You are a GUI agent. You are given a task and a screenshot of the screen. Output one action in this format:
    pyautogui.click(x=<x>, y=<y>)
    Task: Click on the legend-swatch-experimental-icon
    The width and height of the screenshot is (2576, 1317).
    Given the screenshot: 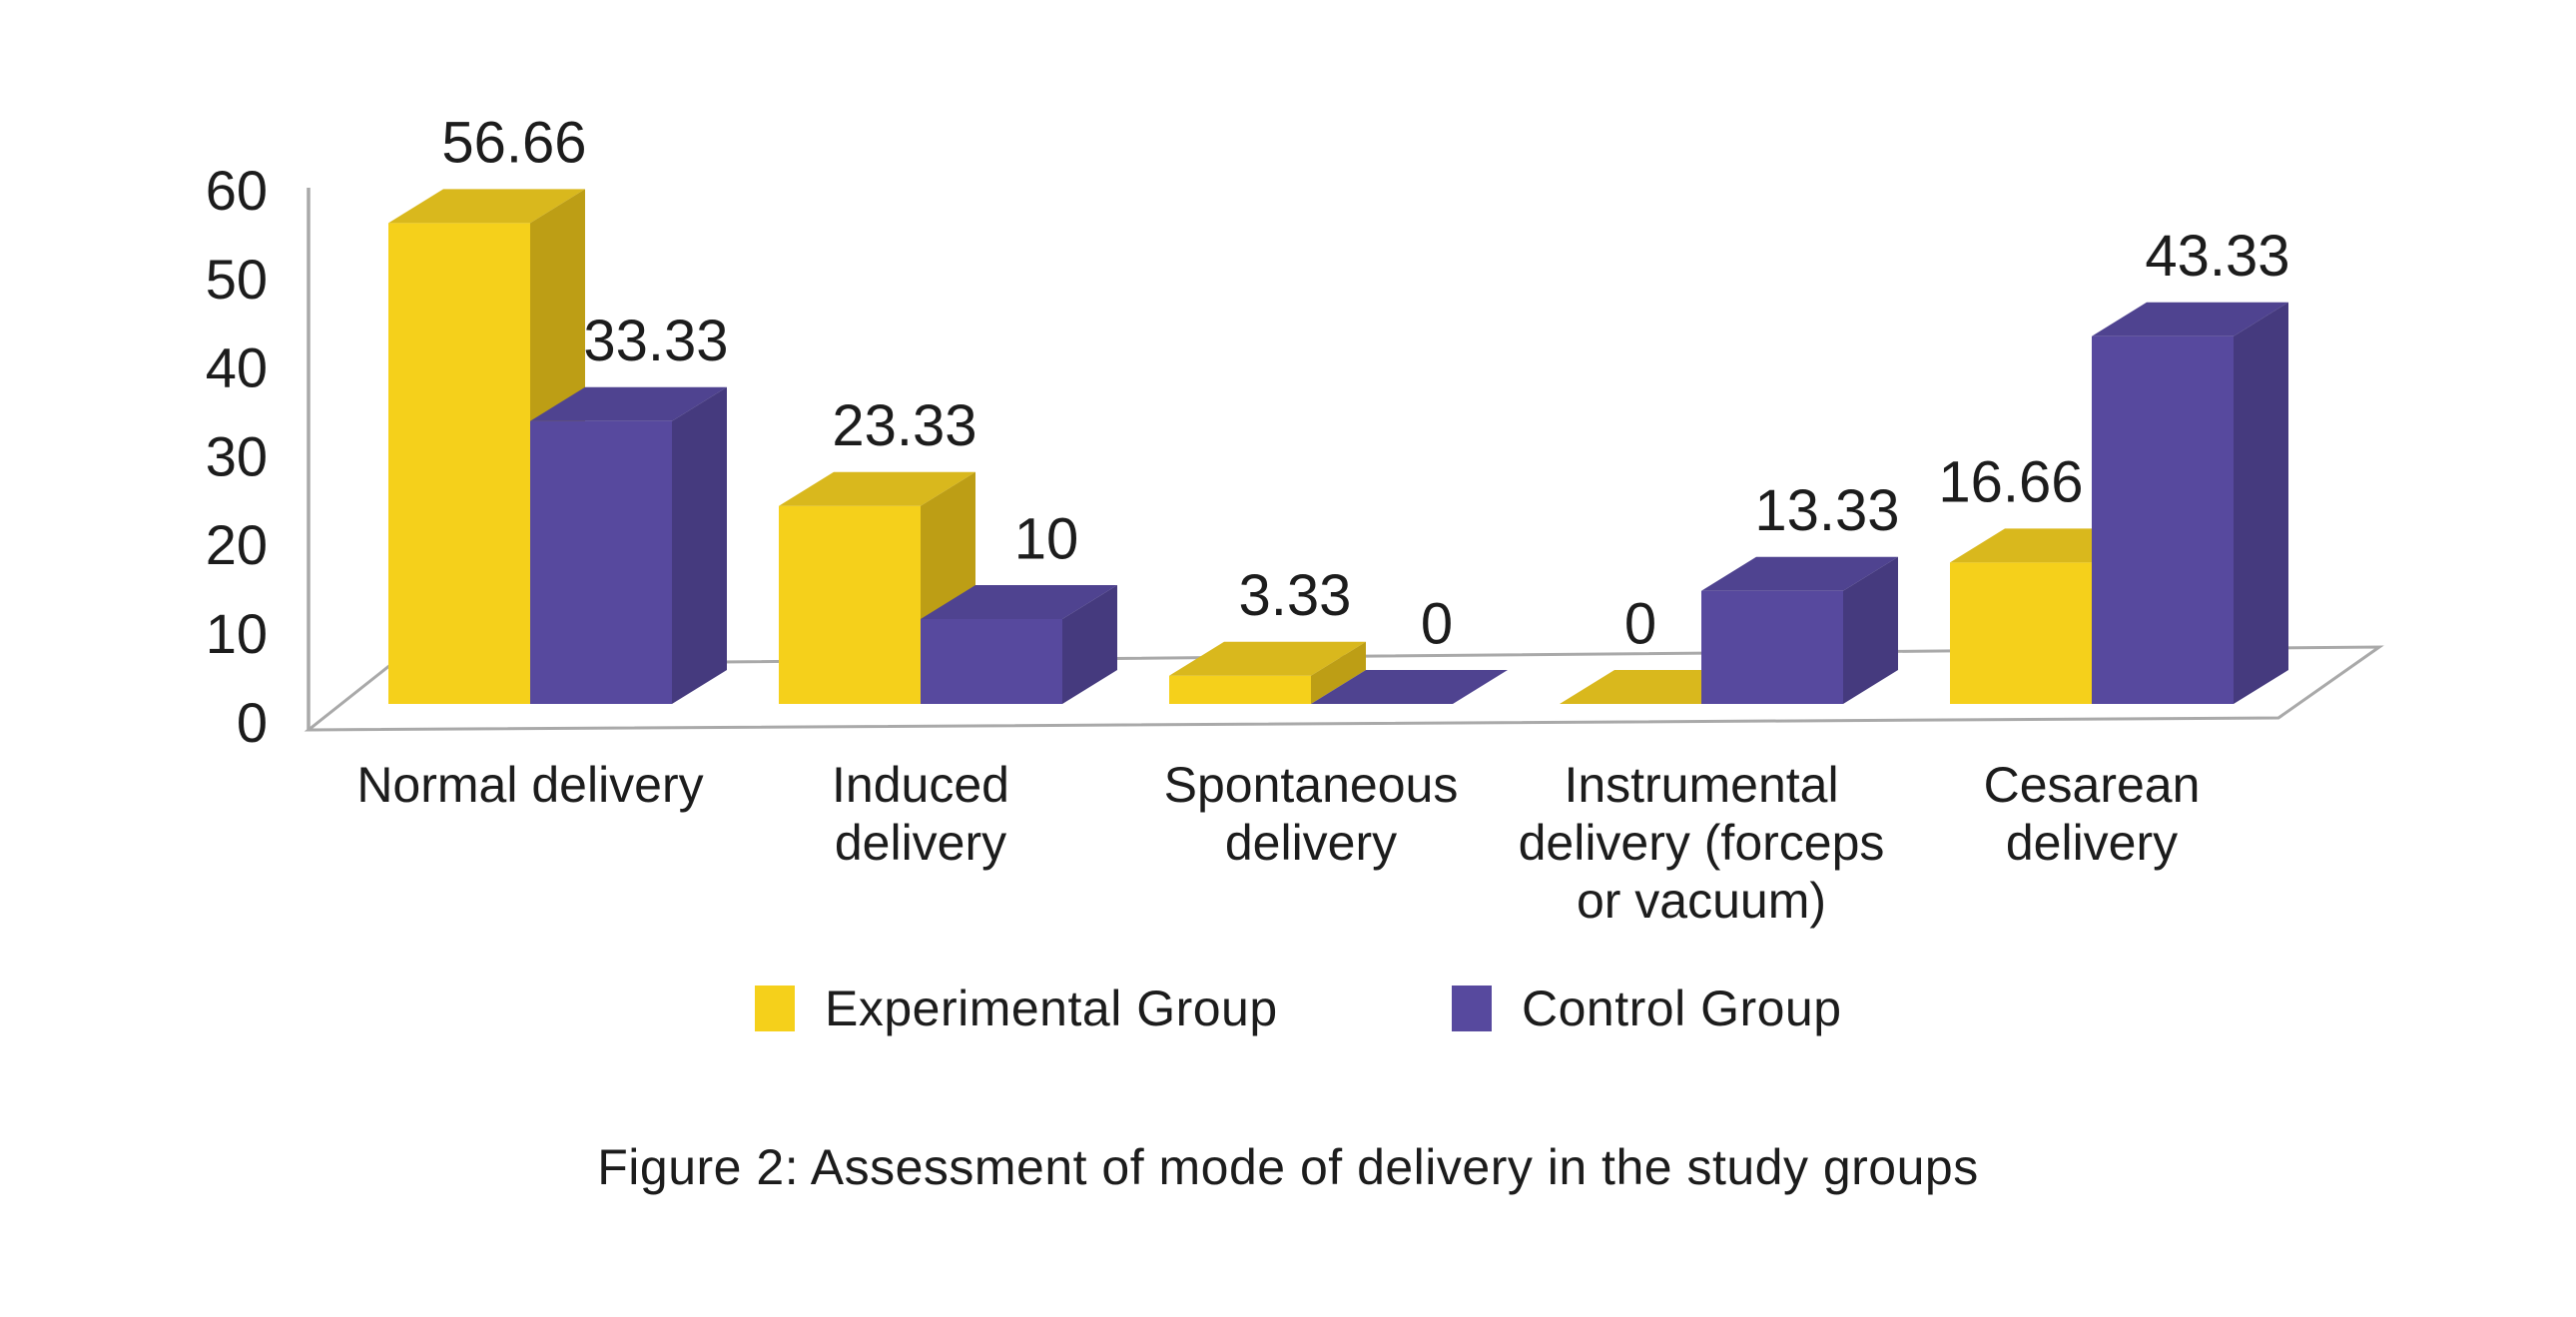 What is the action you would take?
    pyautogui.click(x=775, y=1008)
    